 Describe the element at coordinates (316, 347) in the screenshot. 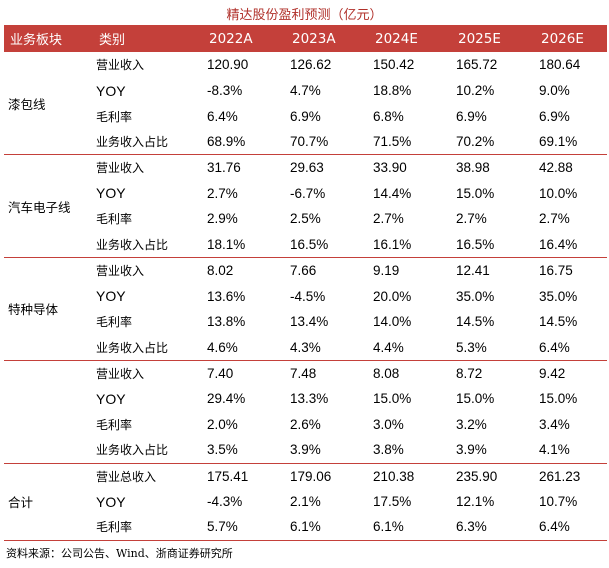

I see `cell-value: 4.3%` at that location.